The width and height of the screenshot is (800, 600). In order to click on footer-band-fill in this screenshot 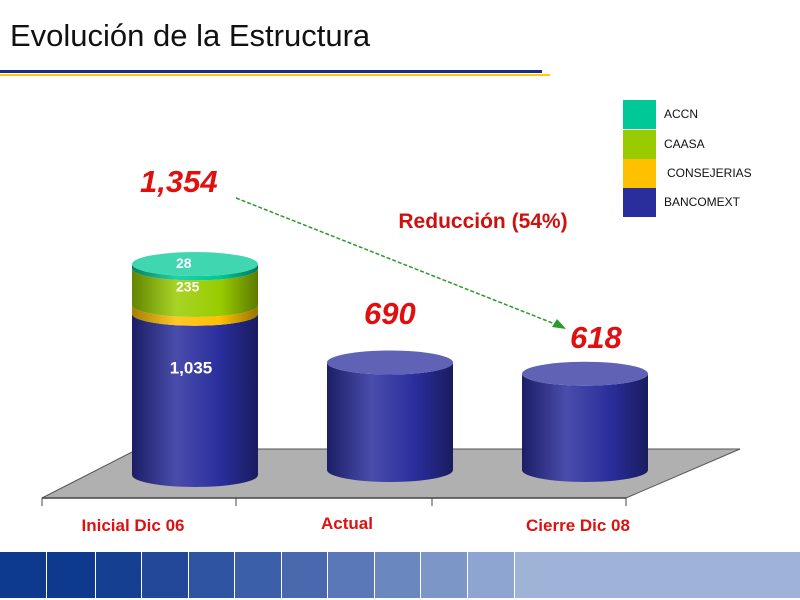, I will do `click(657, 575)`.